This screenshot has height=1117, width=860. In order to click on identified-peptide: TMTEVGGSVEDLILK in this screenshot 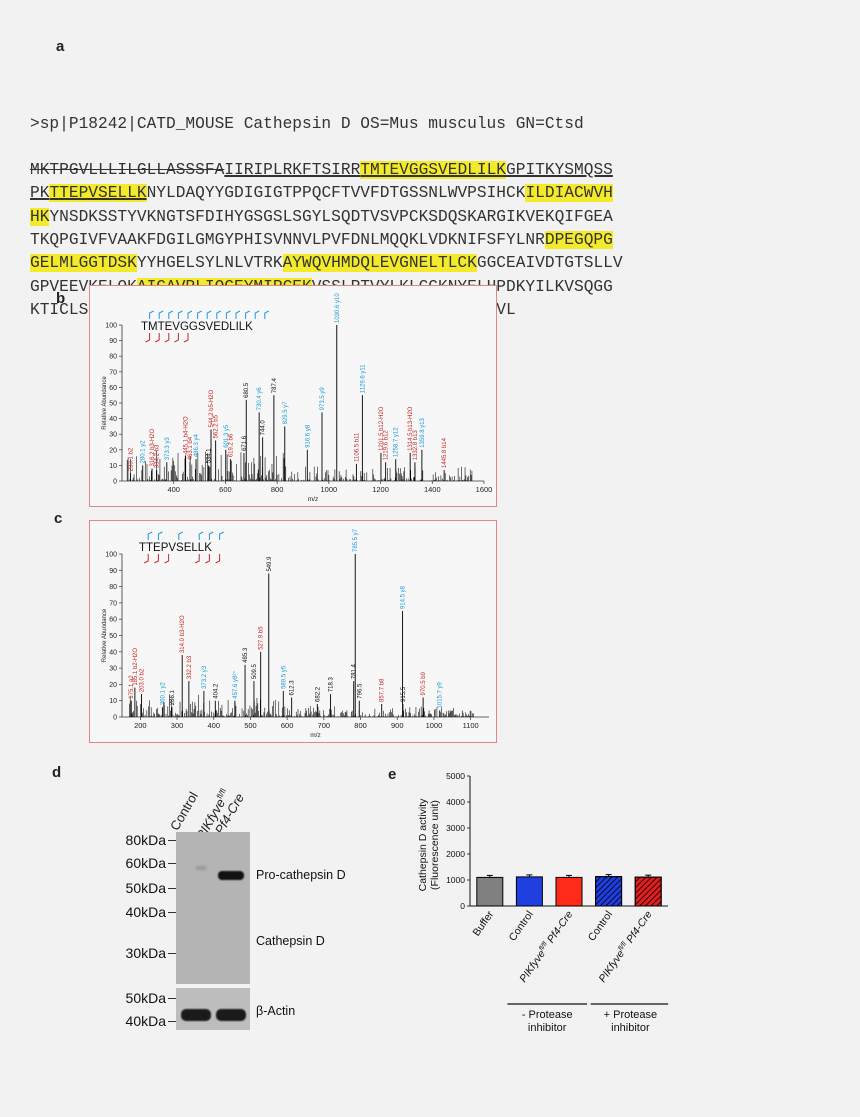, I will do `click(433, 170)`.